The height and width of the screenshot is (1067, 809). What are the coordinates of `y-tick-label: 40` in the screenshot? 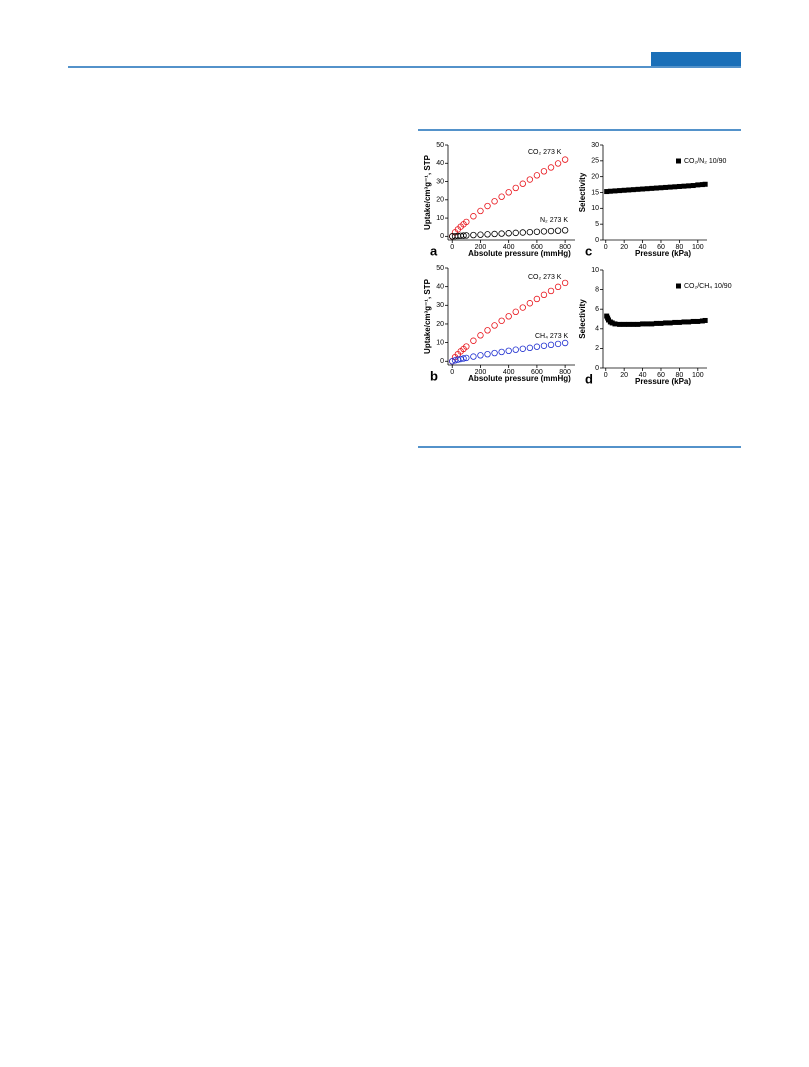 It's located at (440, 163).